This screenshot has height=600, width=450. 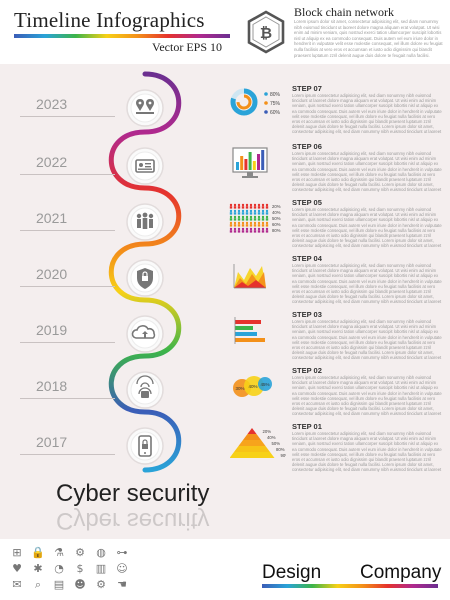 What do you see at coordinates (145, 386) in the screenshot?
I see `fingerprint-icon` at bounding box center [145, 386].